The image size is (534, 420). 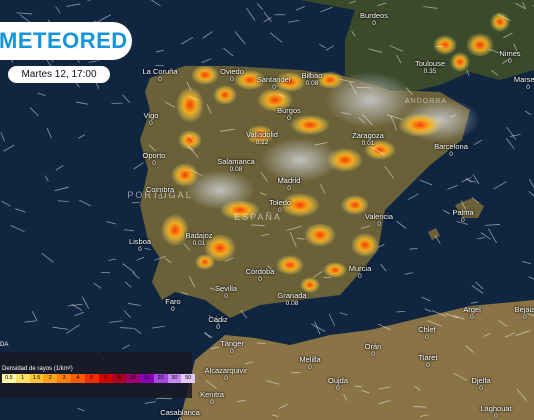 What do you see at coordinates (180, 414) in the screenshot?
I see `city-label: Casablanca0` at bounding box center [180, 414].